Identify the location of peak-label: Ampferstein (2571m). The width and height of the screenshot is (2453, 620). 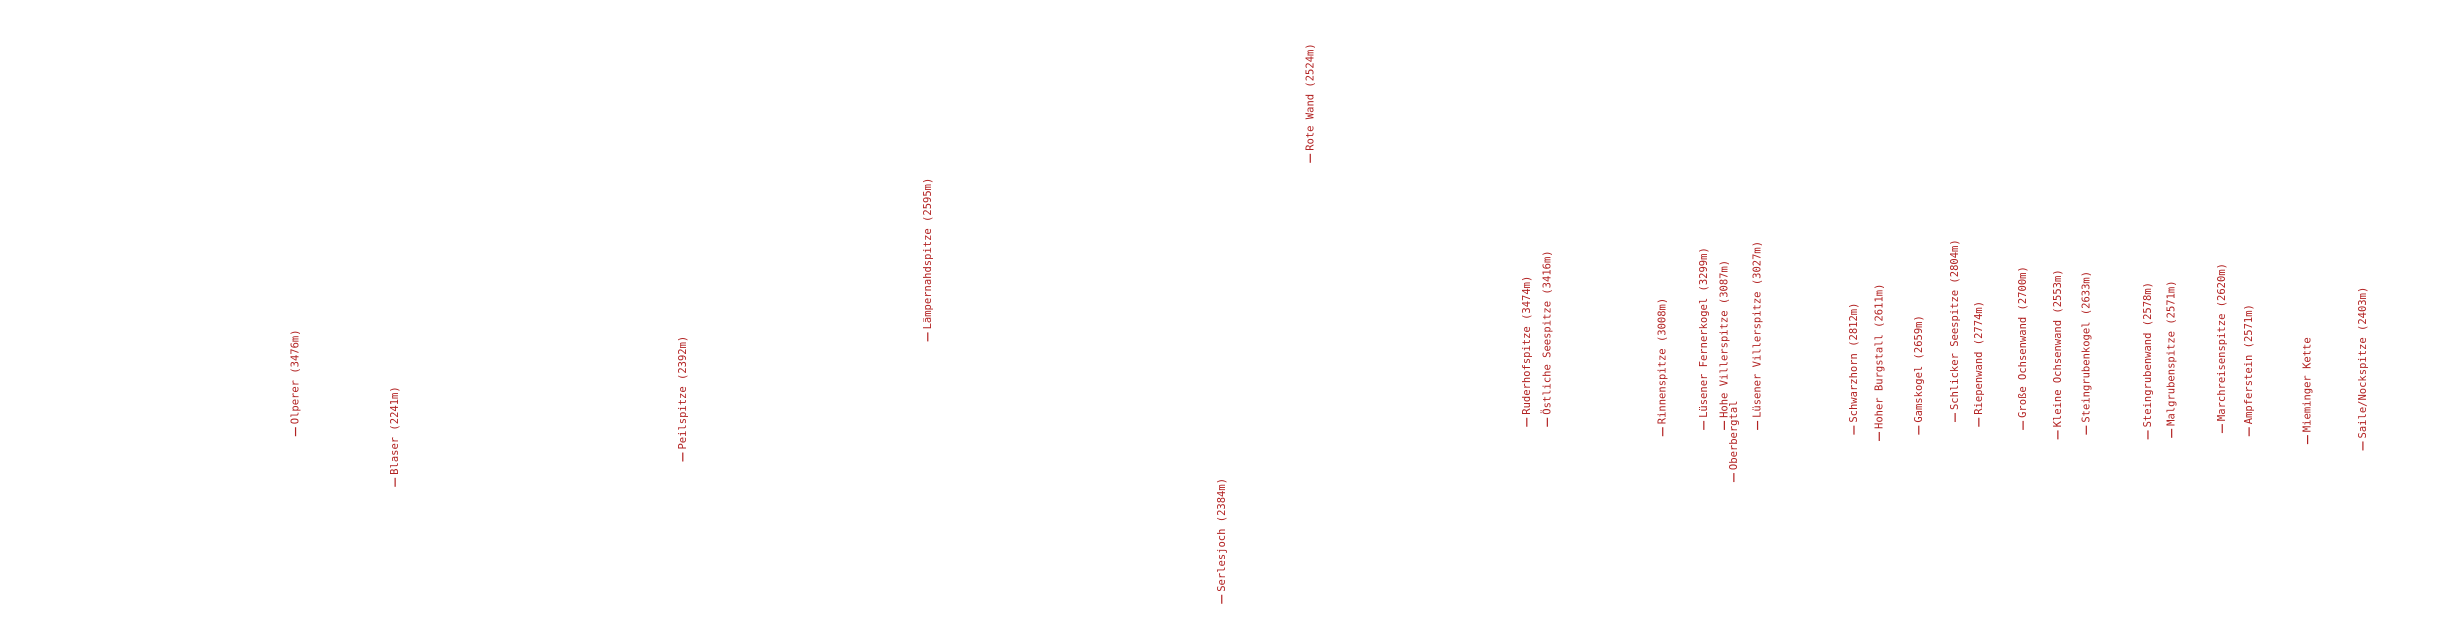
(2249, 364).